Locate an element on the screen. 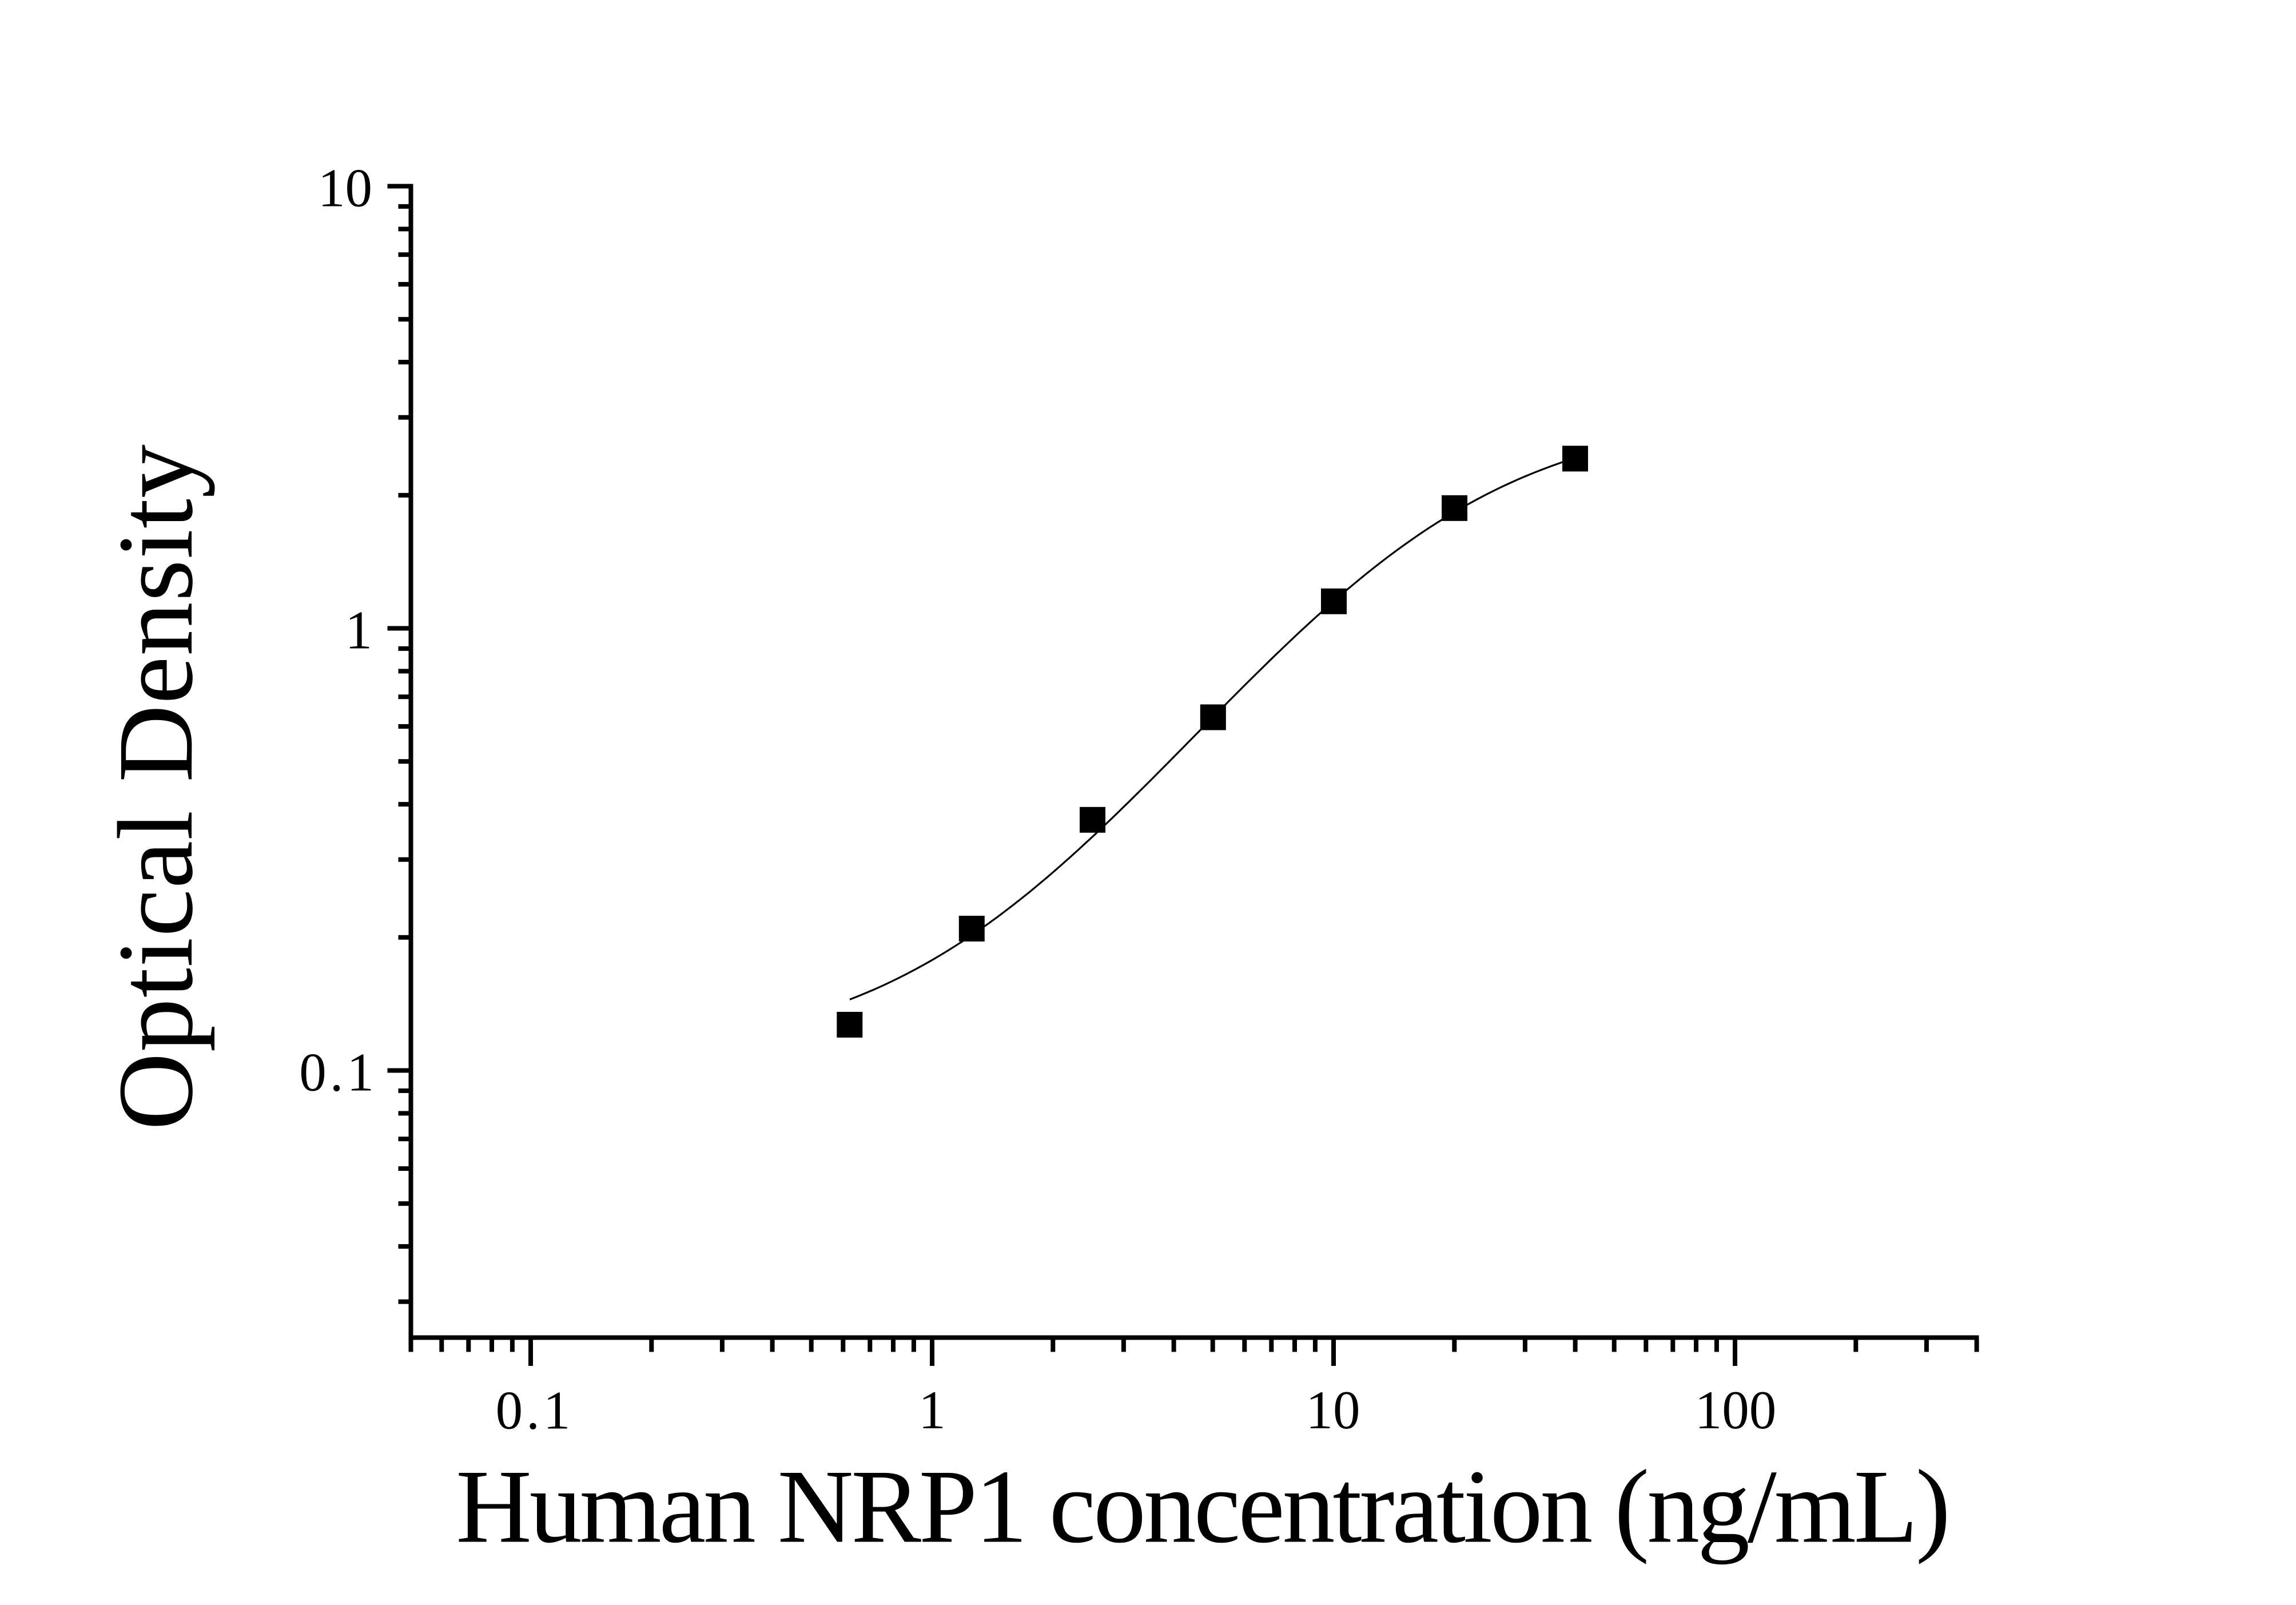 The width and height of the screenshot is (2296, 1605). svg-text:Human NRP1 concentration (ng/m: Human NRP1 concentration (ng/mL) is located at coordinates (1202, 1506).